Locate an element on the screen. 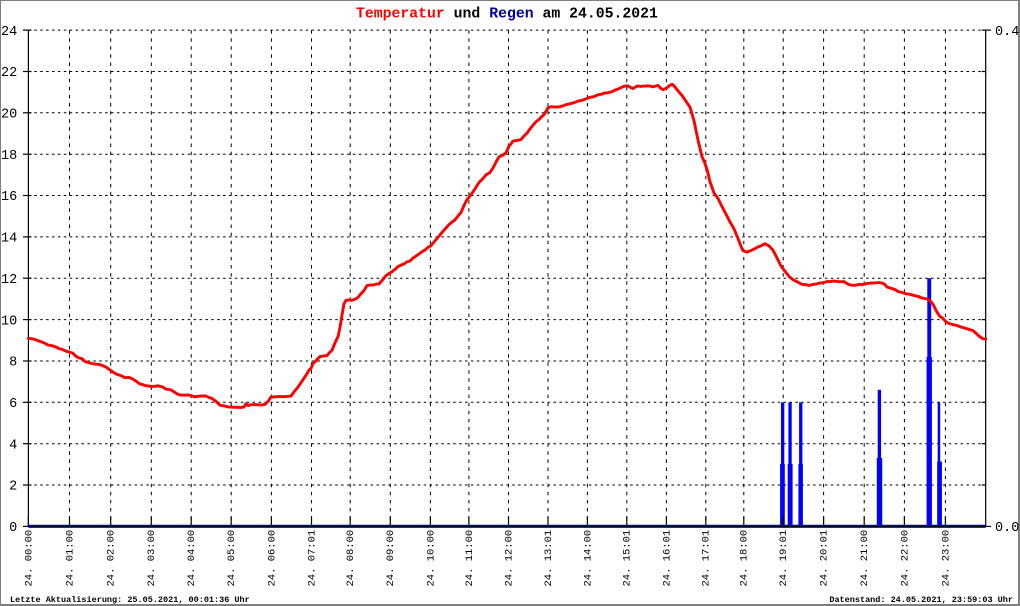  svg-text: 24. 01:00 is located at coordinates (70, 558).